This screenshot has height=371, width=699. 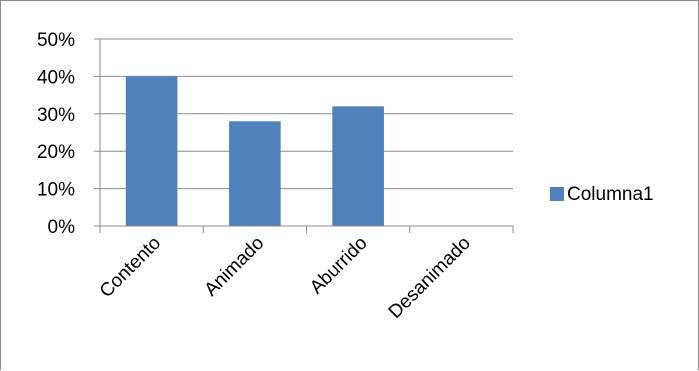 I want to click on x-category-label: Desanimado, so click(x=430, y=278).